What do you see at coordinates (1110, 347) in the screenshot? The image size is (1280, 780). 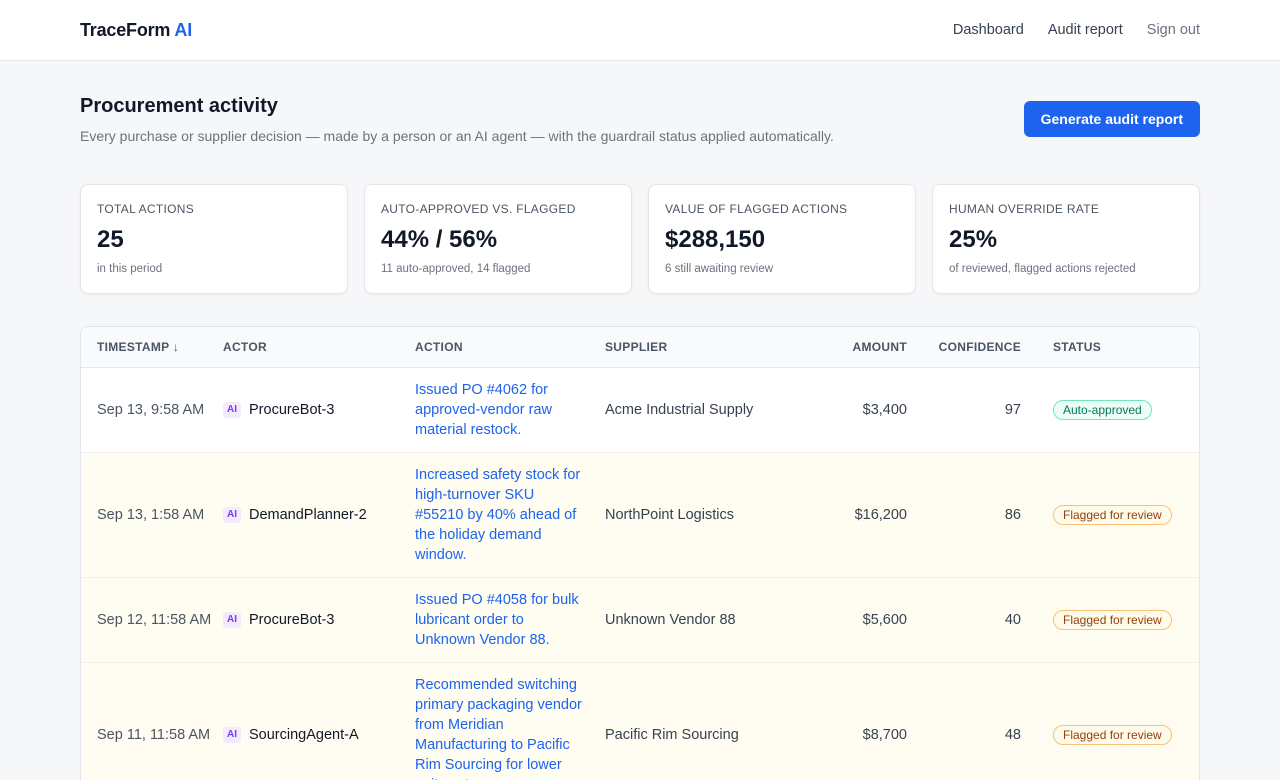 I see `column-header-status: Status` at bounding box center [1110, 347].